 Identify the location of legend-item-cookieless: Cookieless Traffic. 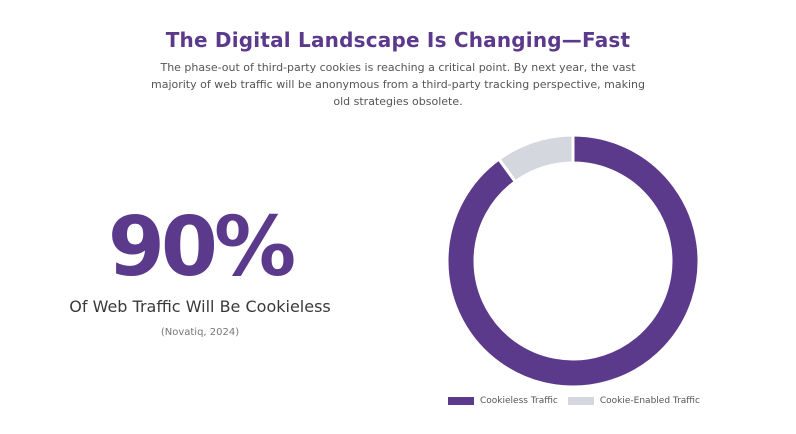
(503, 401).